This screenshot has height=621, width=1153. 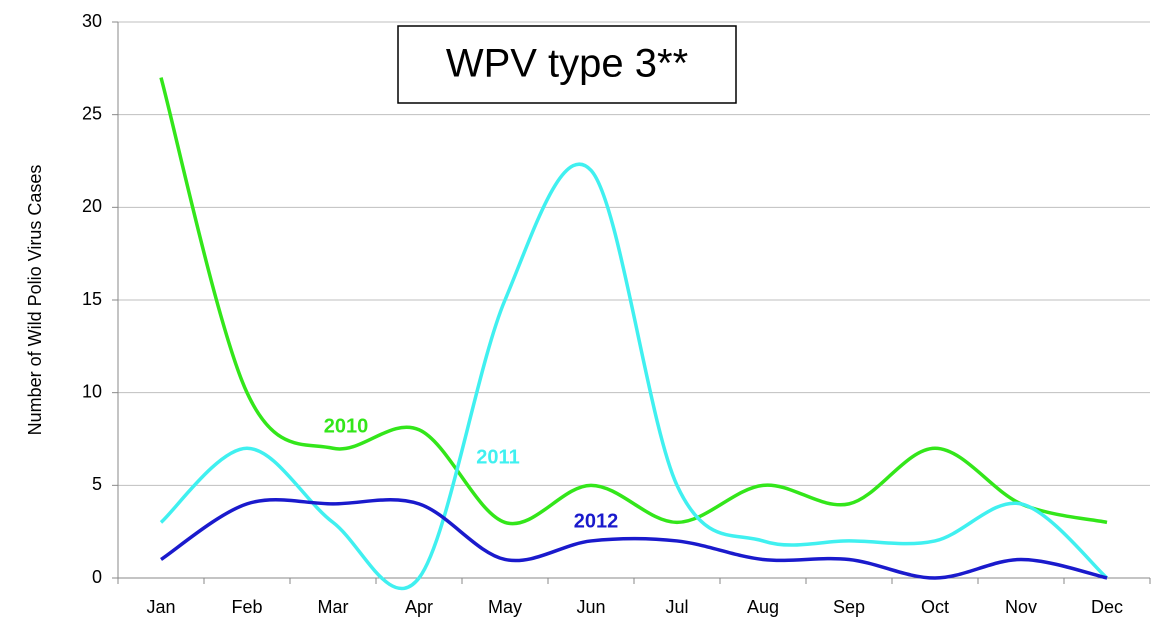 What do you see at coordinates (35, 300) in the screenshot?
I see `y-axis-label: Number of Wild Polio Virus Cases` at bounding box center [35, 300].